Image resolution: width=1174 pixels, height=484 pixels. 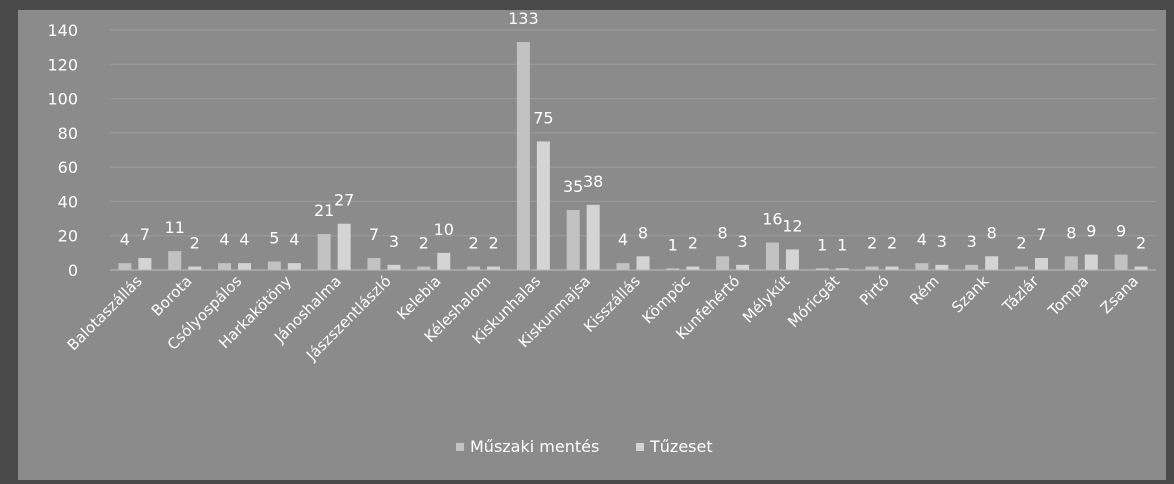 What do you see at coordinates (1068, 296) in the screenshot?
I see `x-category-label: Tompa` at bounding box center [1068, 296].